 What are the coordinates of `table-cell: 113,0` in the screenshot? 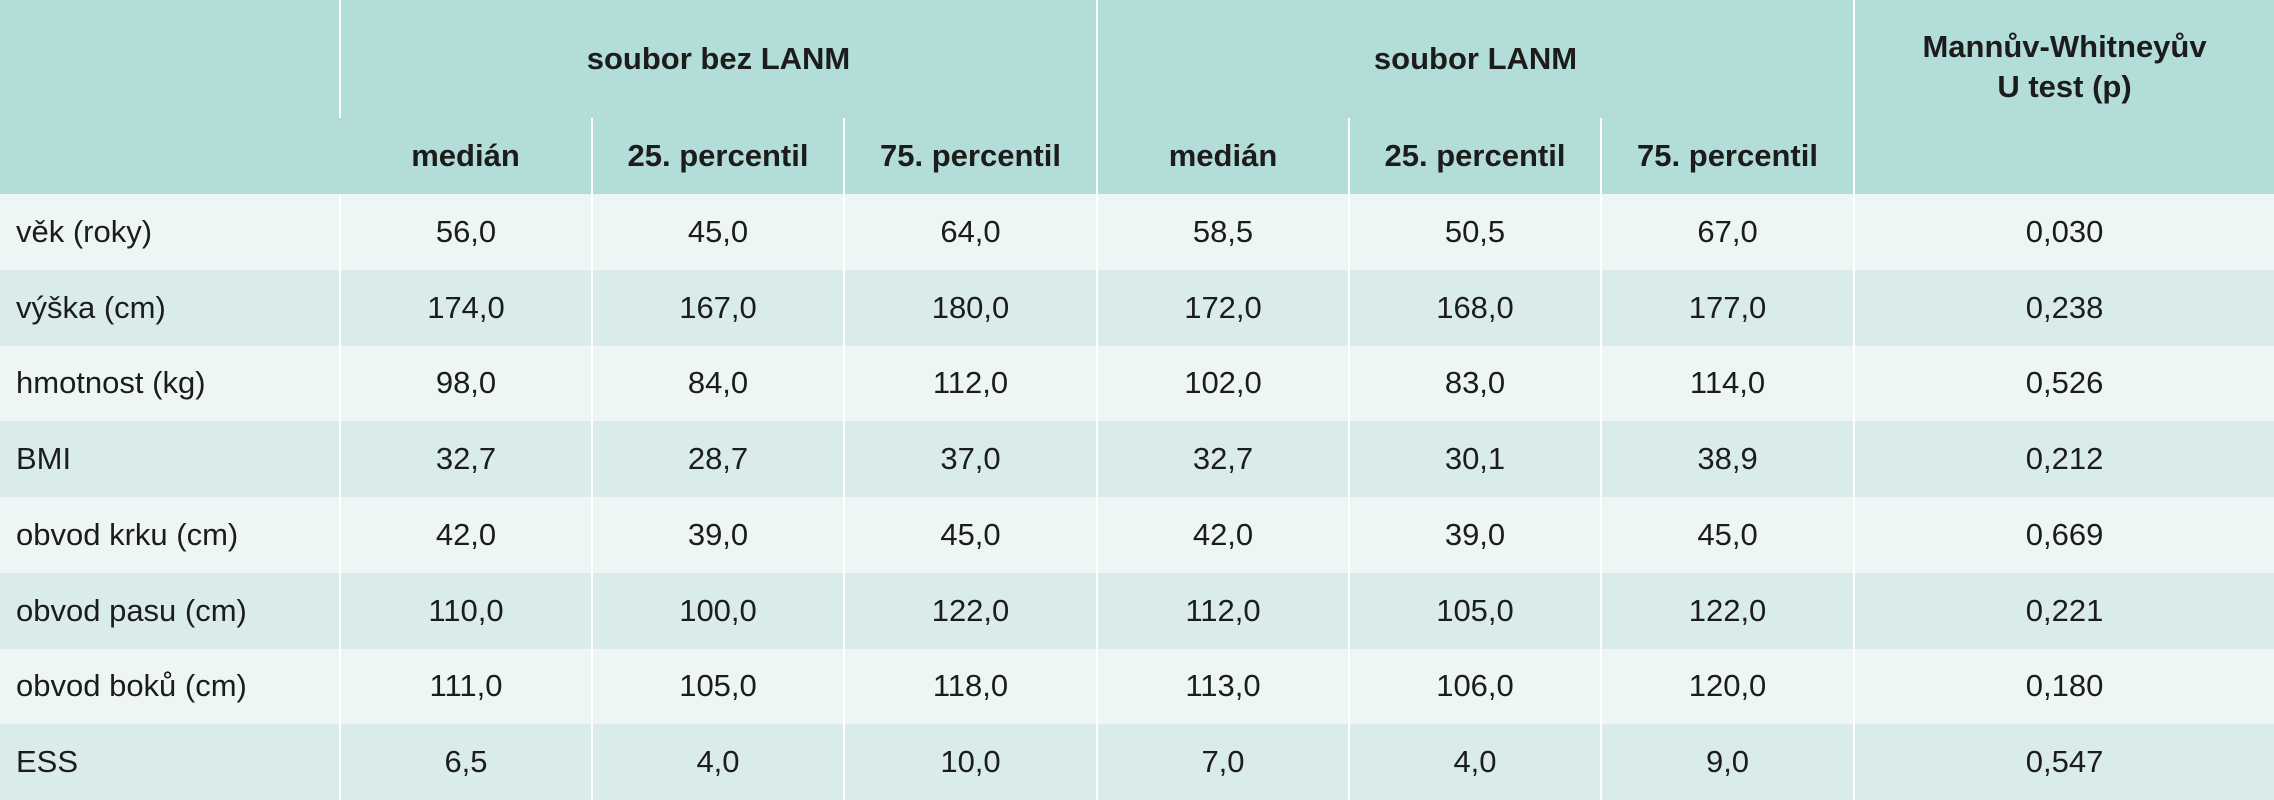 It's located at (1222, 686).